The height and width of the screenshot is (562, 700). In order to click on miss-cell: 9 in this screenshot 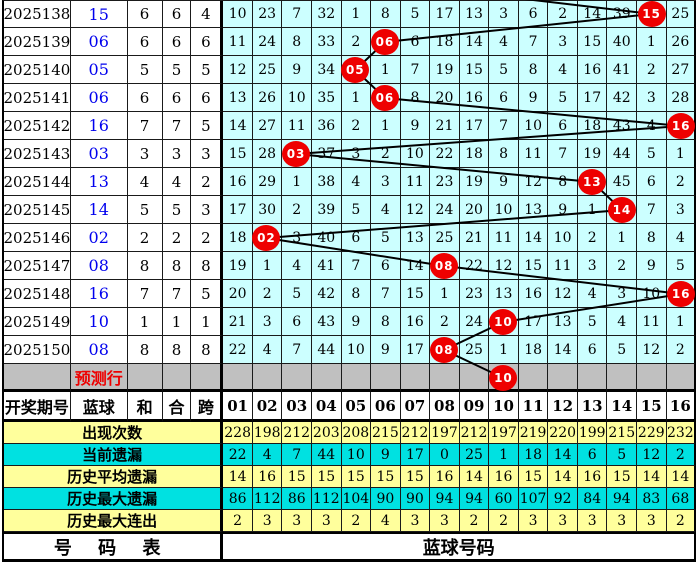, I will do `click(652, 266)`.